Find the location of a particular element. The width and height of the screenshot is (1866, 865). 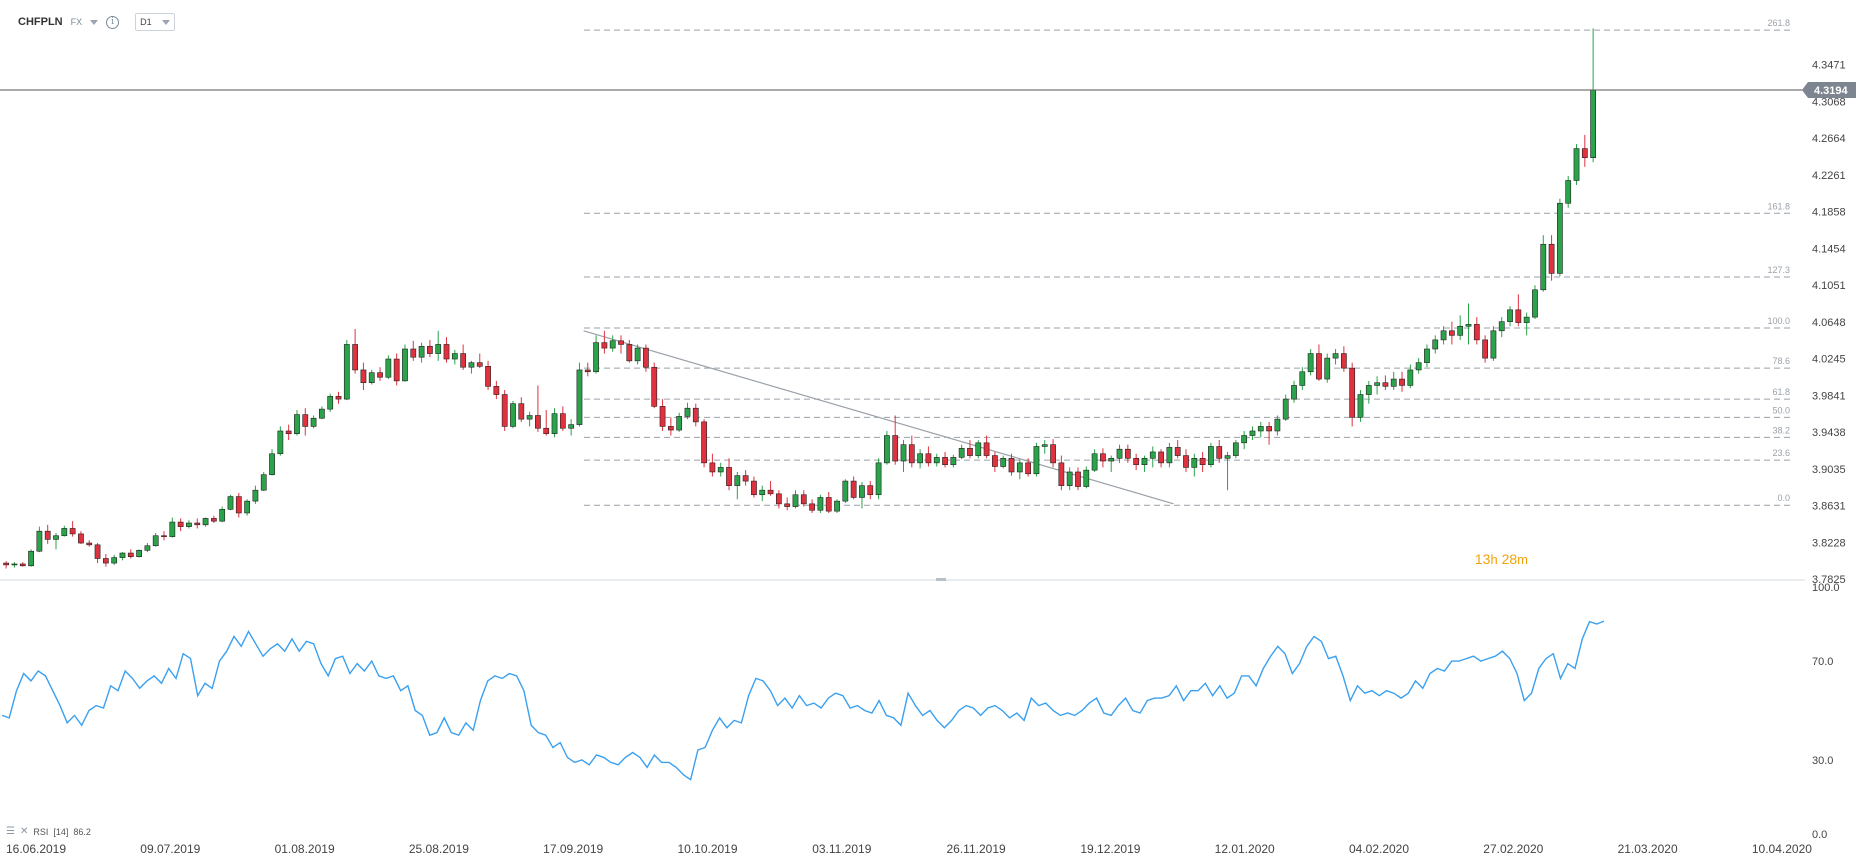

date-tick-label: 01.08.2019 is located at coordinates (305, 849).